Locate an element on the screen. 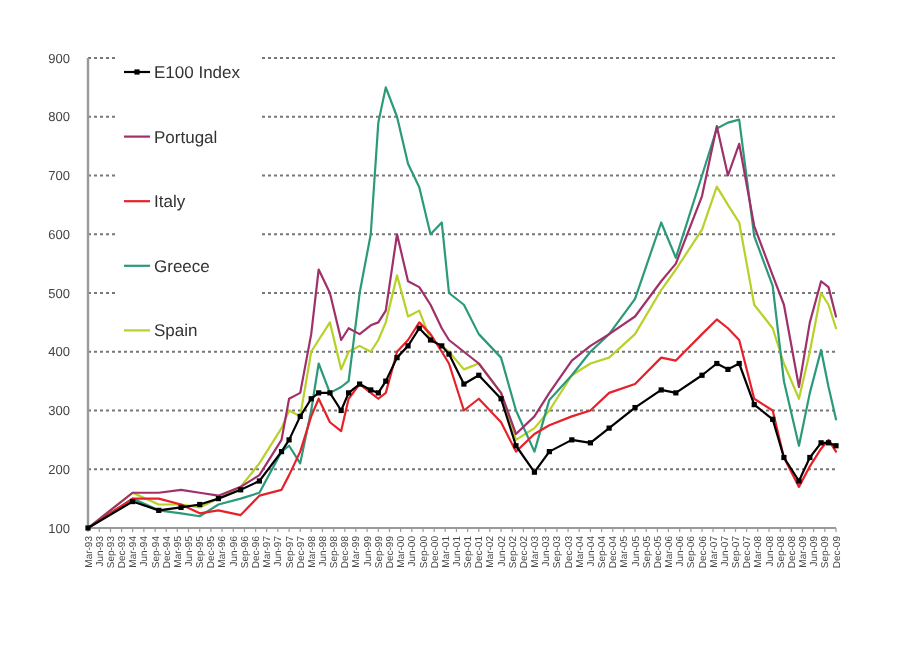 This screenshot has height=646, width=898. legend-label: Portugal is located at coordinates (186, 136).